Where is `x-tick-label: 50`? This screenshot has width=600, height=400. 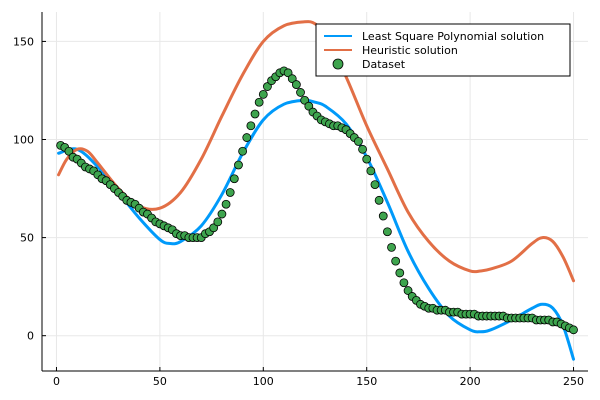 x-tick-label: 50 is located at coordinates (160, 381).